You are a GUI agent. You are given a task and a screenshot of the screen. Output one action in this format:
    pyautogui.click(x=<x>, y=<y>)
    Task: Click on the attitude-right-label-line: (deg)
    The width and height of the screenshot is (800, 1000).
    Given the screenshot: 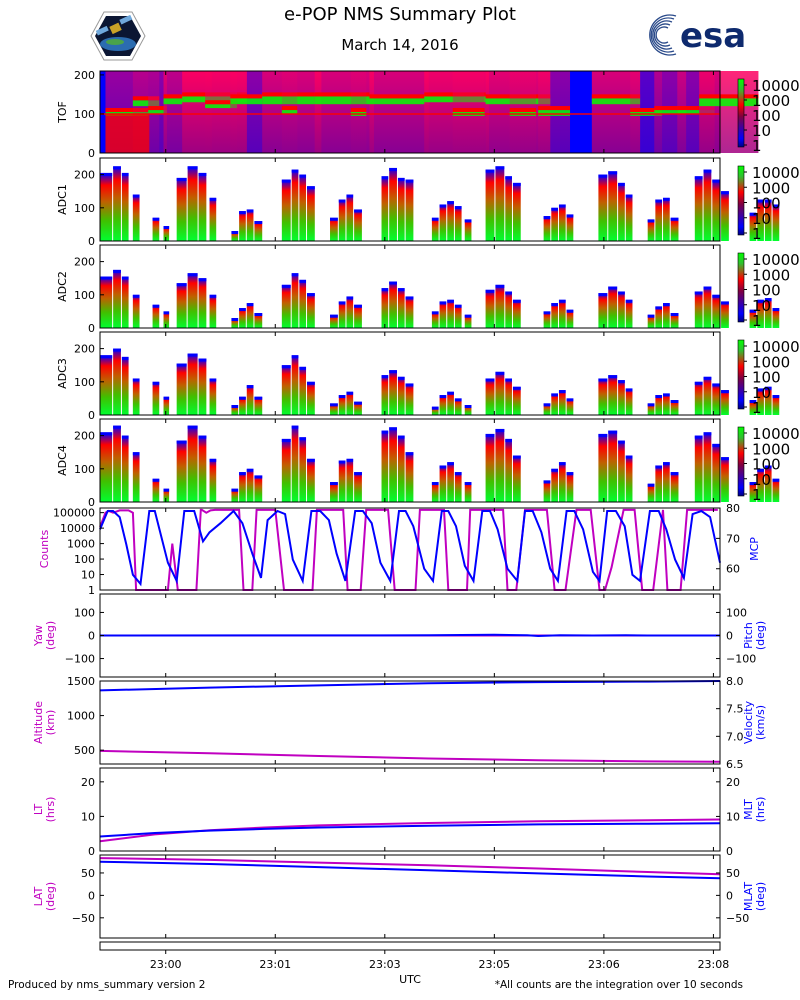 What is the action you would take?
    pyautogui.click(x=760, y=635)
    